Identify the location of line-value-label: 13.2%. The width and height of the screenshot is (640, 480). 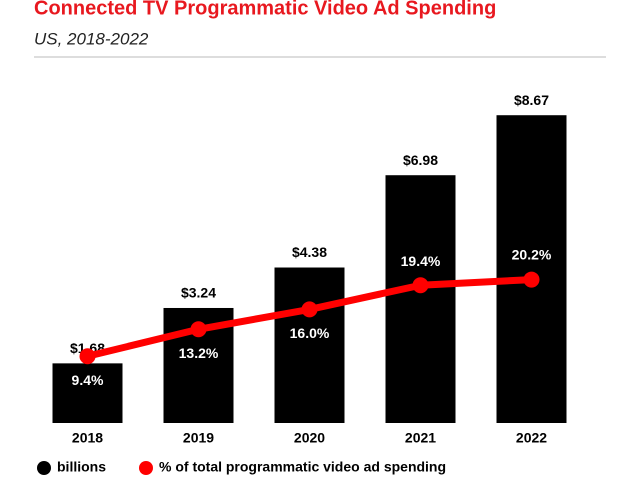
(199, 353).